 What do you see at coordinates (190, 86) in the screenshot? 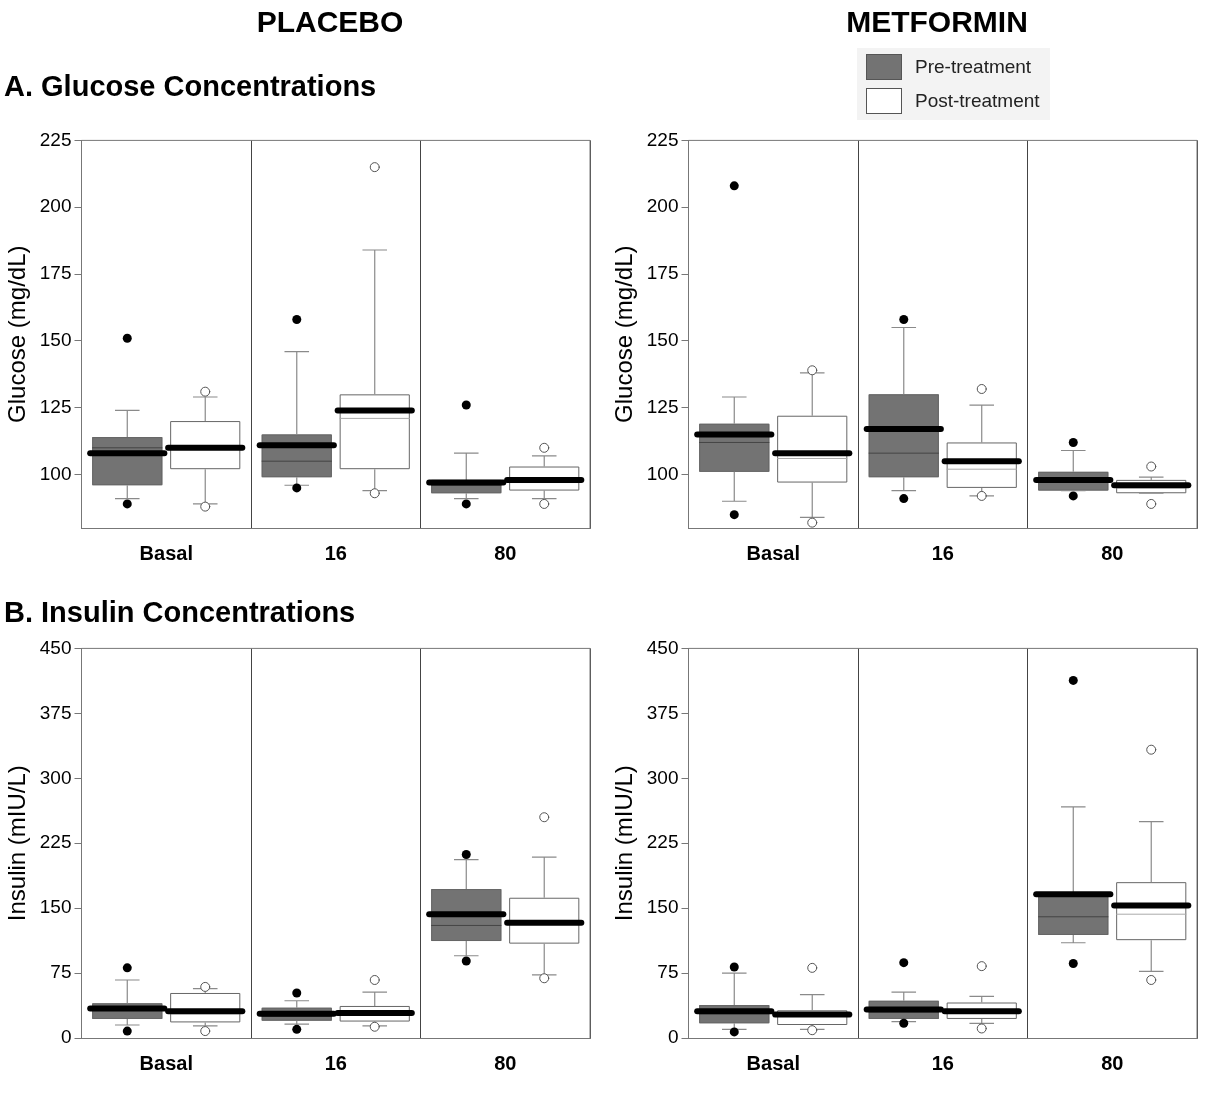
I see `chart-subtitle: A. Glucose Concentrations` at bounding box center [190, 86].